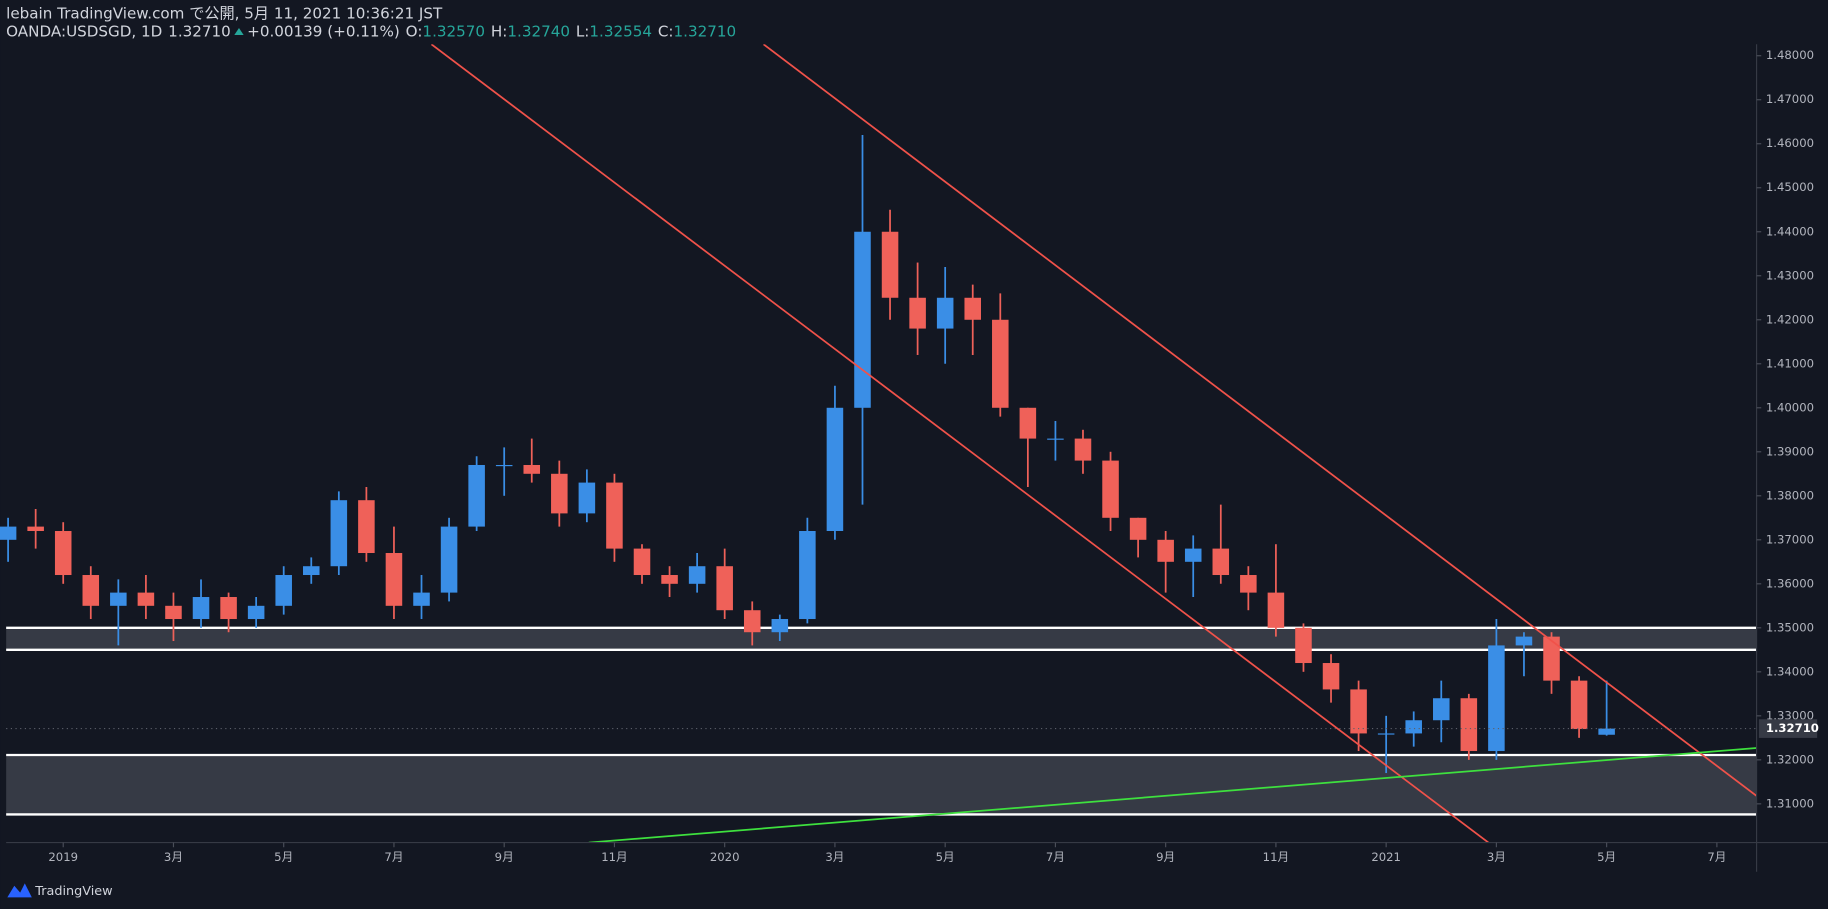  I want to click on y-tick-label: 1.44000, so click(1790, 231).